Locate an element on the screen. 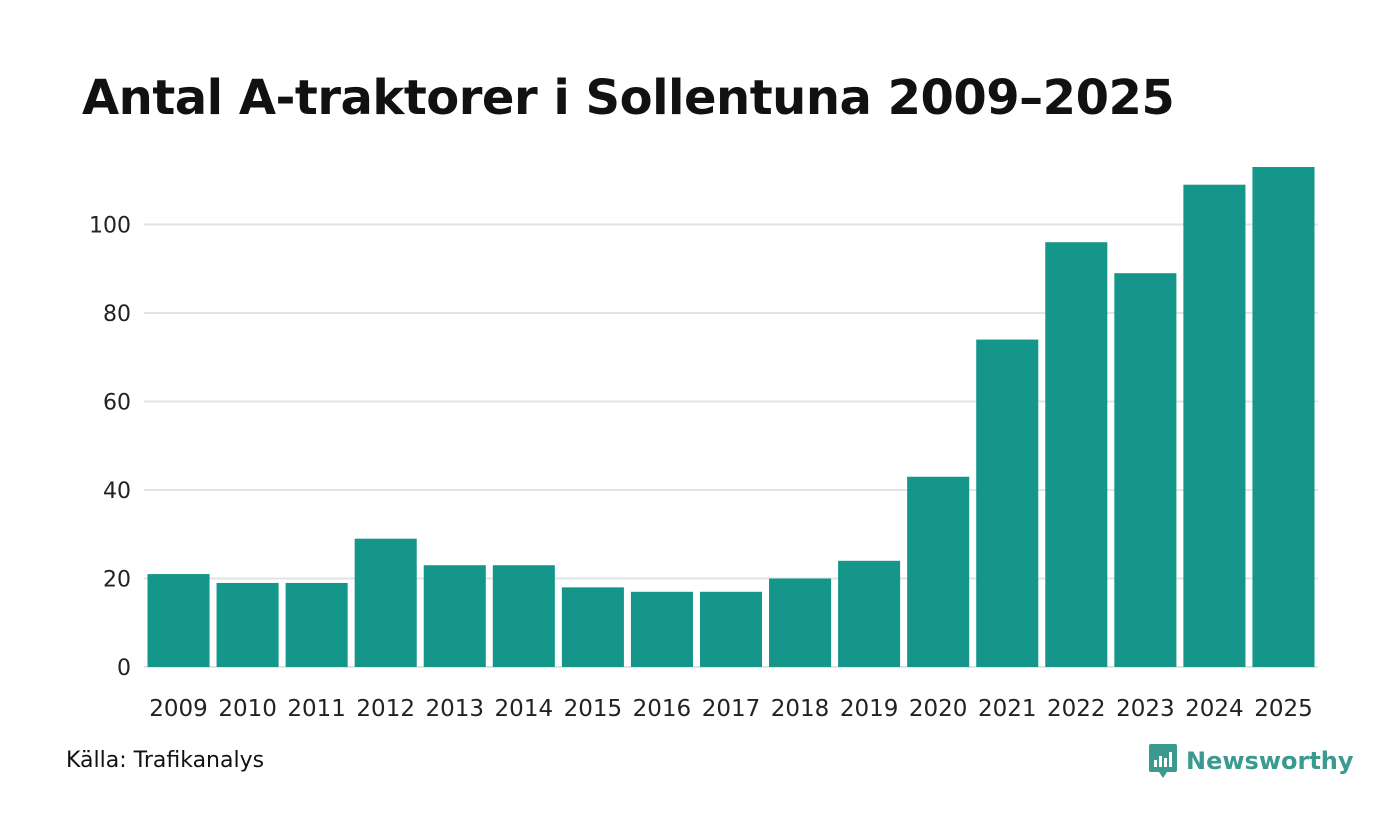 The image size is (1400, 840). y-tick-label: 40 is located at coordinates (117, 491).